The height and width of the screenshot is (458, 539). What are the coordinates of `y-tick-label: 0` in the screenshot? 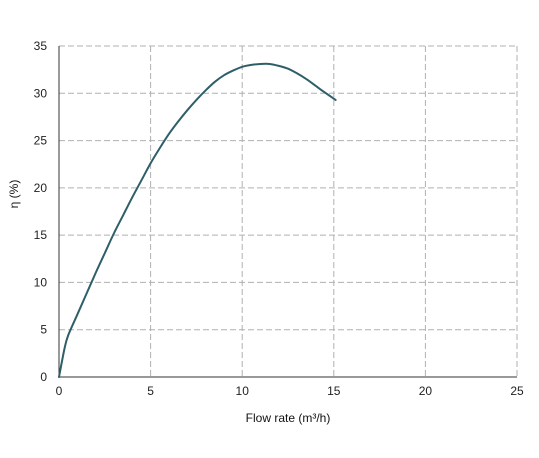 It's located at (43, 377).